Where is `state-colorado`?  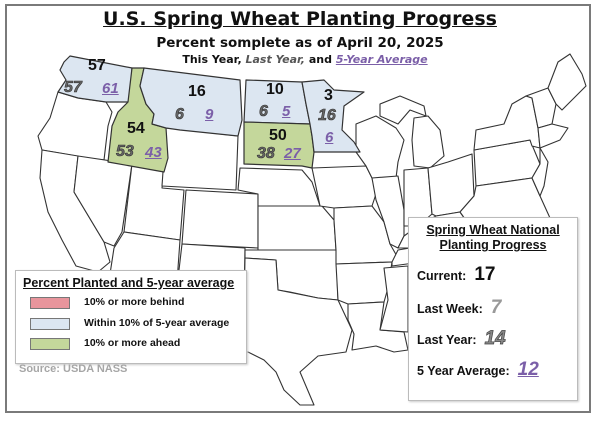
state-colorado is located at coordinates (220, 219).